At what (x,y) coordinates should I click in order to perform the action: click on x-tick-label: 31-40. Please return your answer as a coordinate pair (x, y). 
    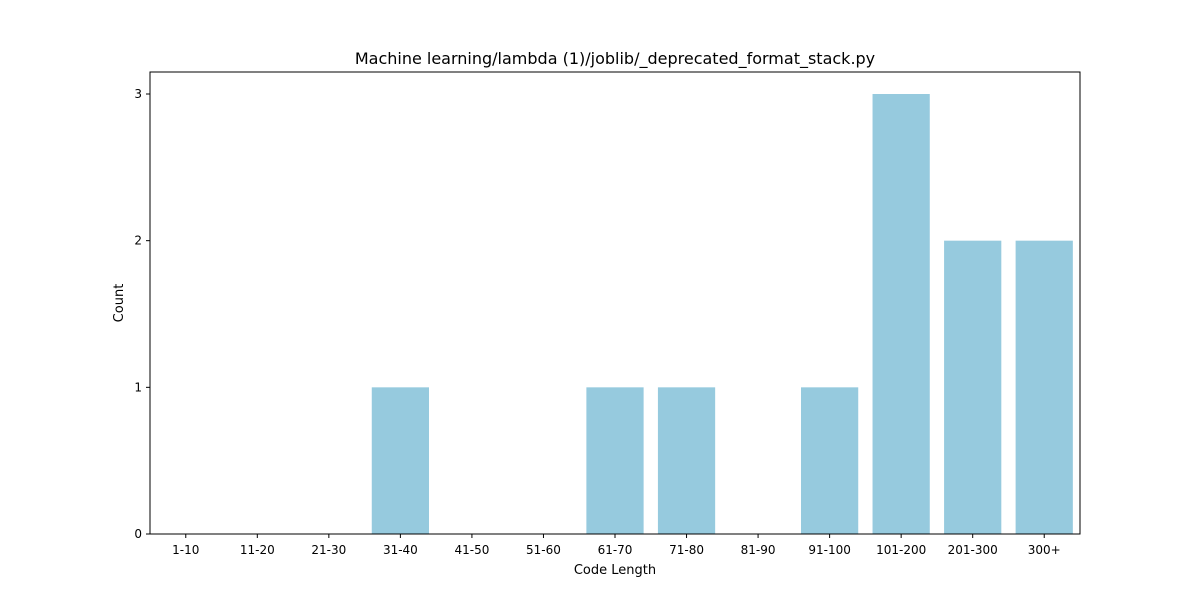
    Looking at the image, I should click on (400, 550).